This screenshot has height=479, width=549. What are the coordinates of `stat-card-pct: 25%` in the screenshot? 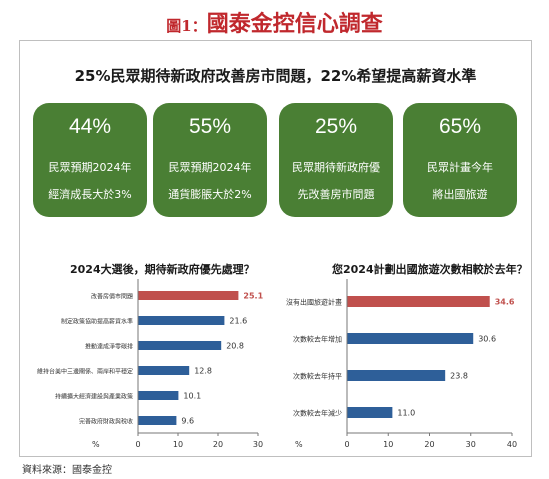 It's located at (336, 126).